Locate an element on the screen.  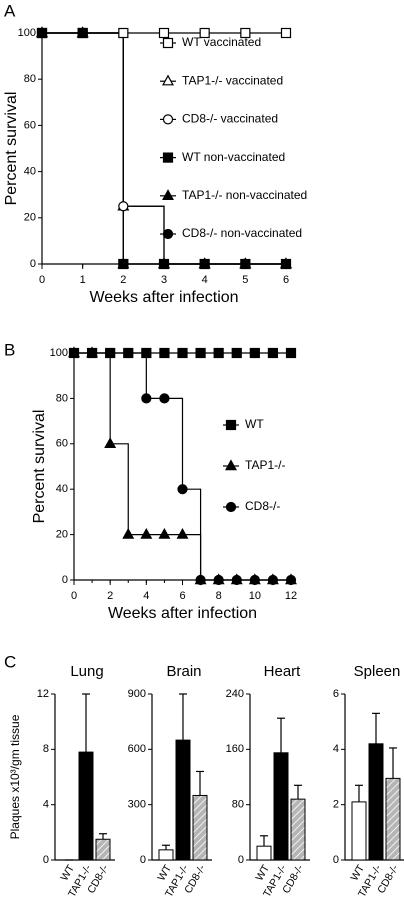
y-tick-label: 80 is located at coordinates (62, 398).